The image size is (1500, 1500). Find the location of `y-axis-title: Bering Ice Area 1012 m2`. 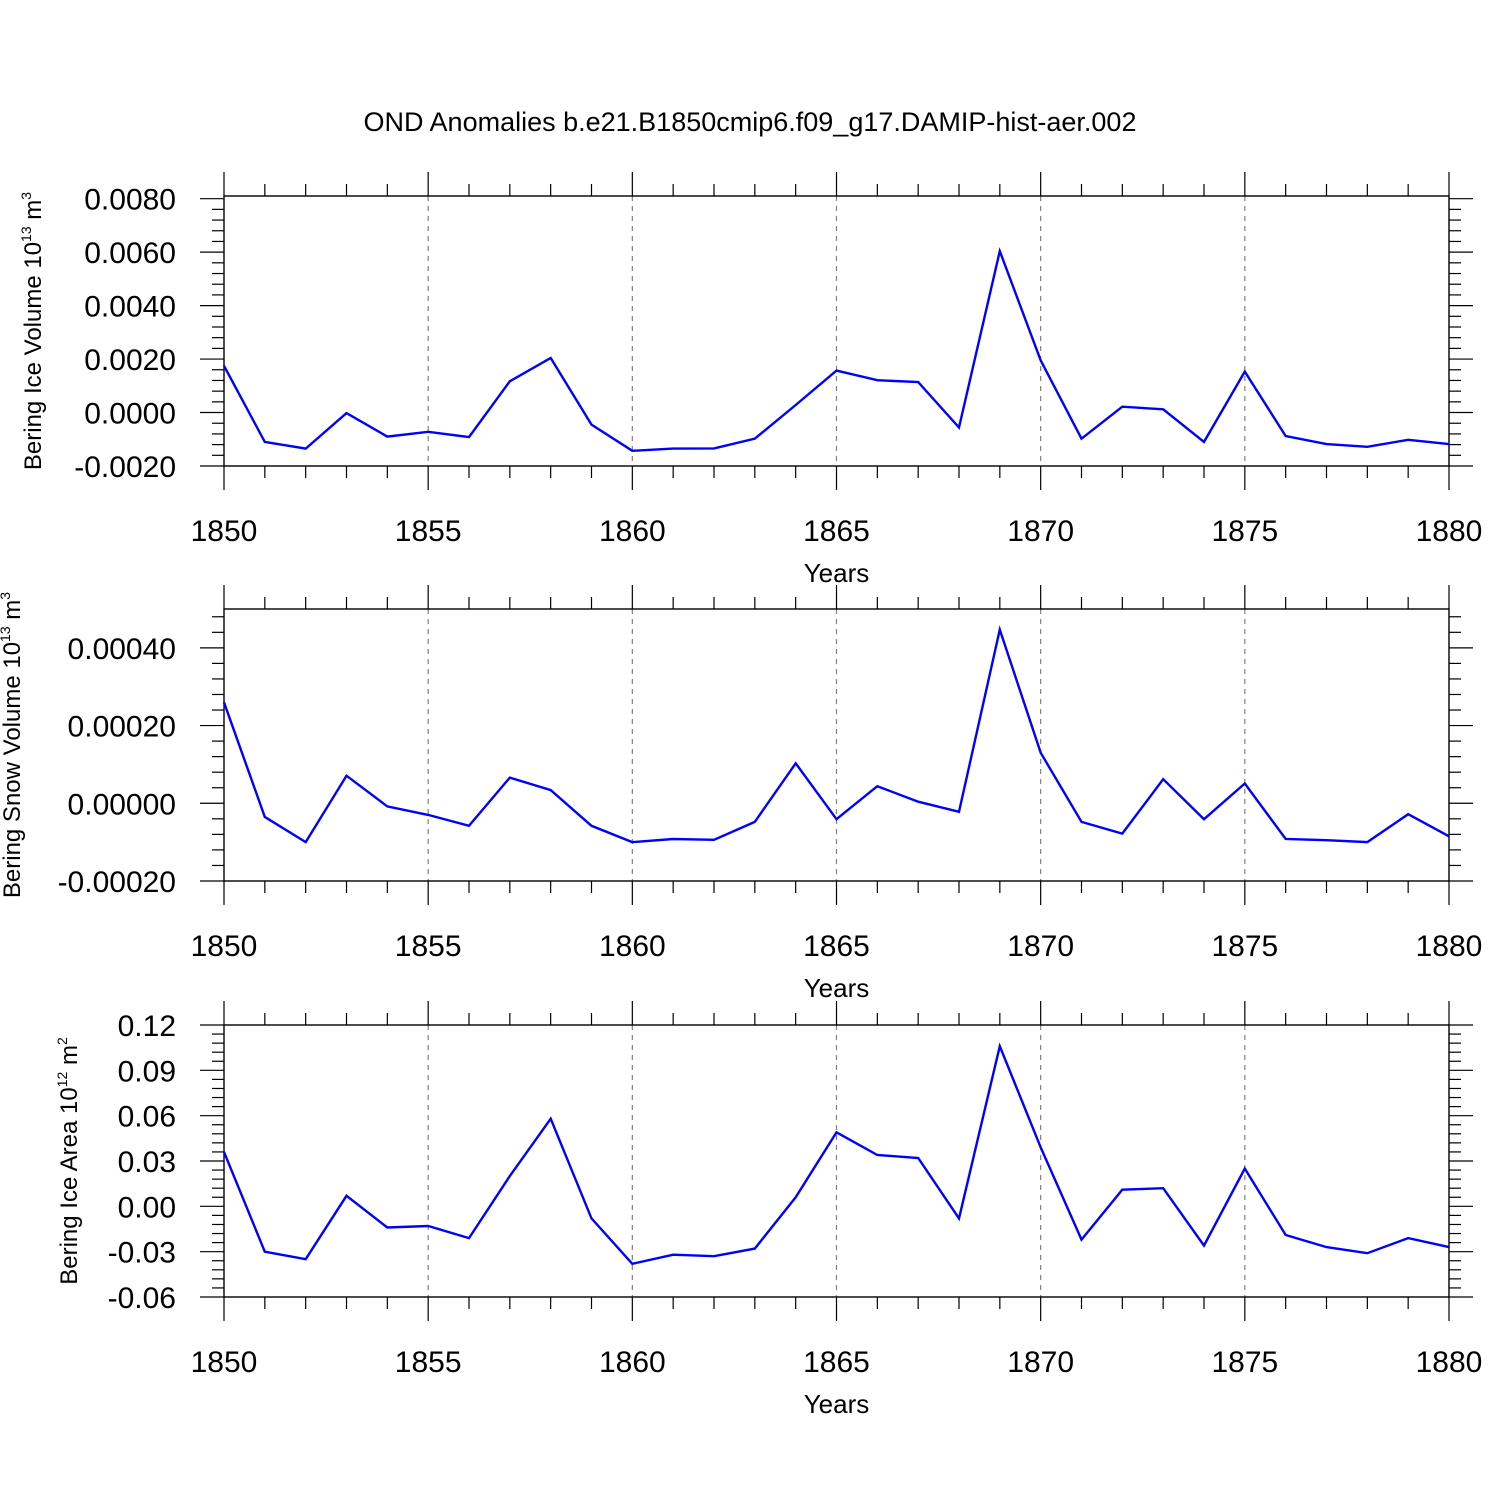

y-axis-title: Bering Ice Area 1012 m2 is located at coordinates (68, 1161).